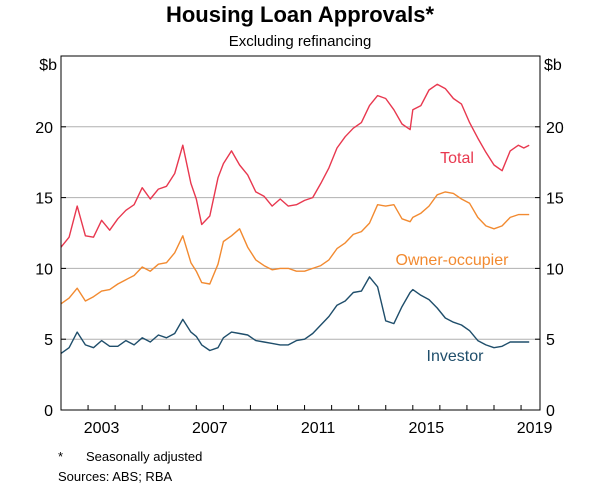  I want to click on x-tick-label: 2019, so click(535, 428).